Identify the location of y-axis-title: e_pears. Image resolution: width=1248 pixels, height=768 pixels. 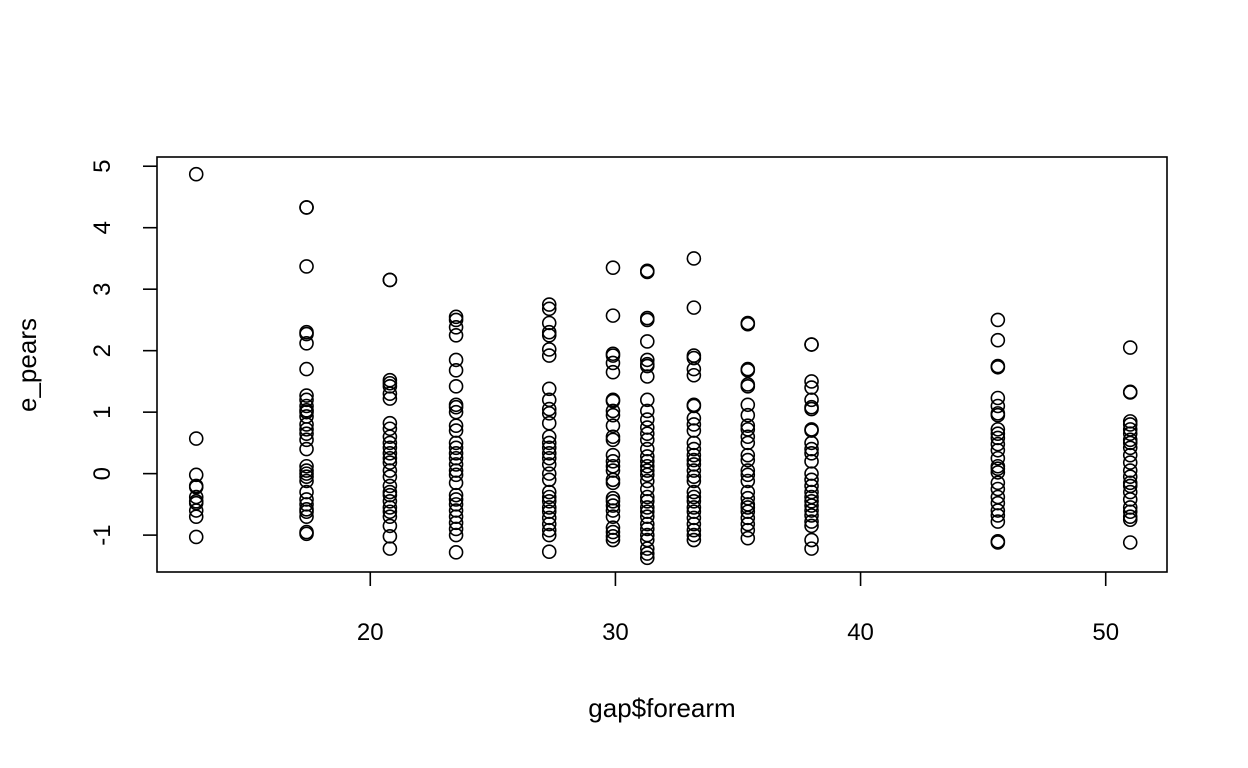
(27, 365).